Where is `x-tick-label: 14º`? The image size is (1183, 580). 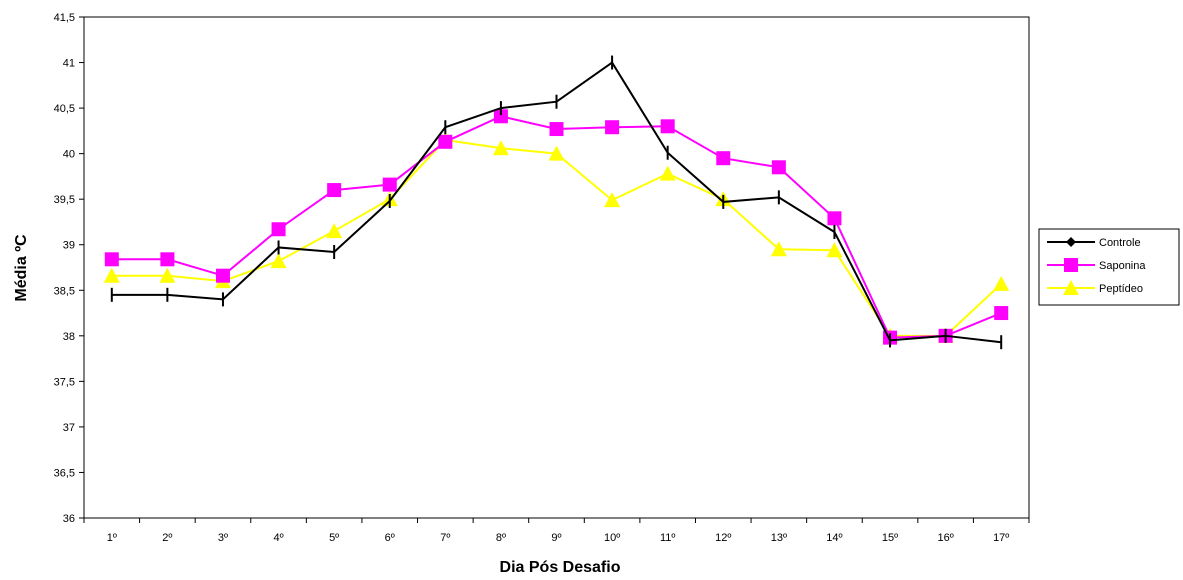
x-tick-label: 14º is located at coordinates (834, 538).